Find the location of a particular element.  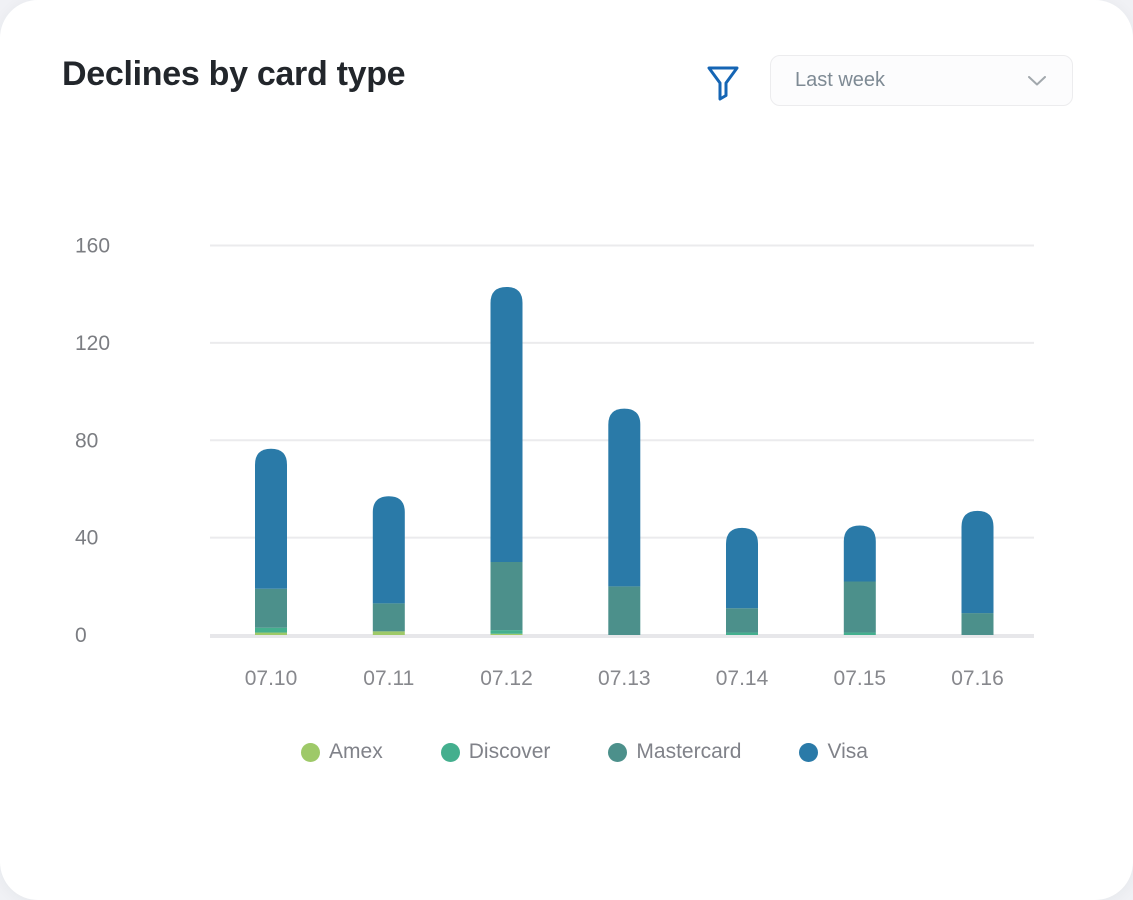

card-header: Declines by card type Last week is located at coordinates (567, 80).